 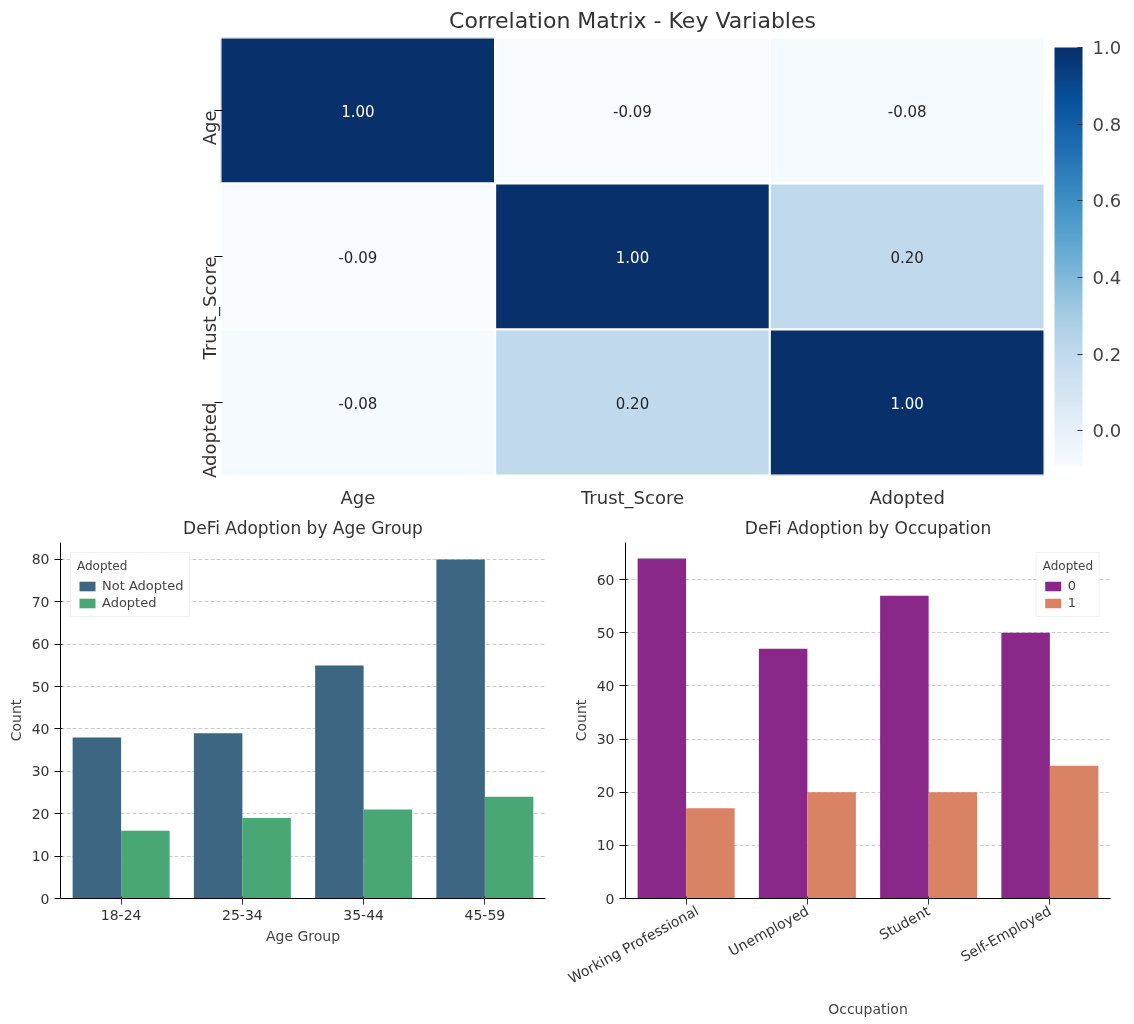 What do you see at coordinates (632, 497) in the screenshot?
I see `x-tick-label: Trust_Score` at bounding box center [632, 497].